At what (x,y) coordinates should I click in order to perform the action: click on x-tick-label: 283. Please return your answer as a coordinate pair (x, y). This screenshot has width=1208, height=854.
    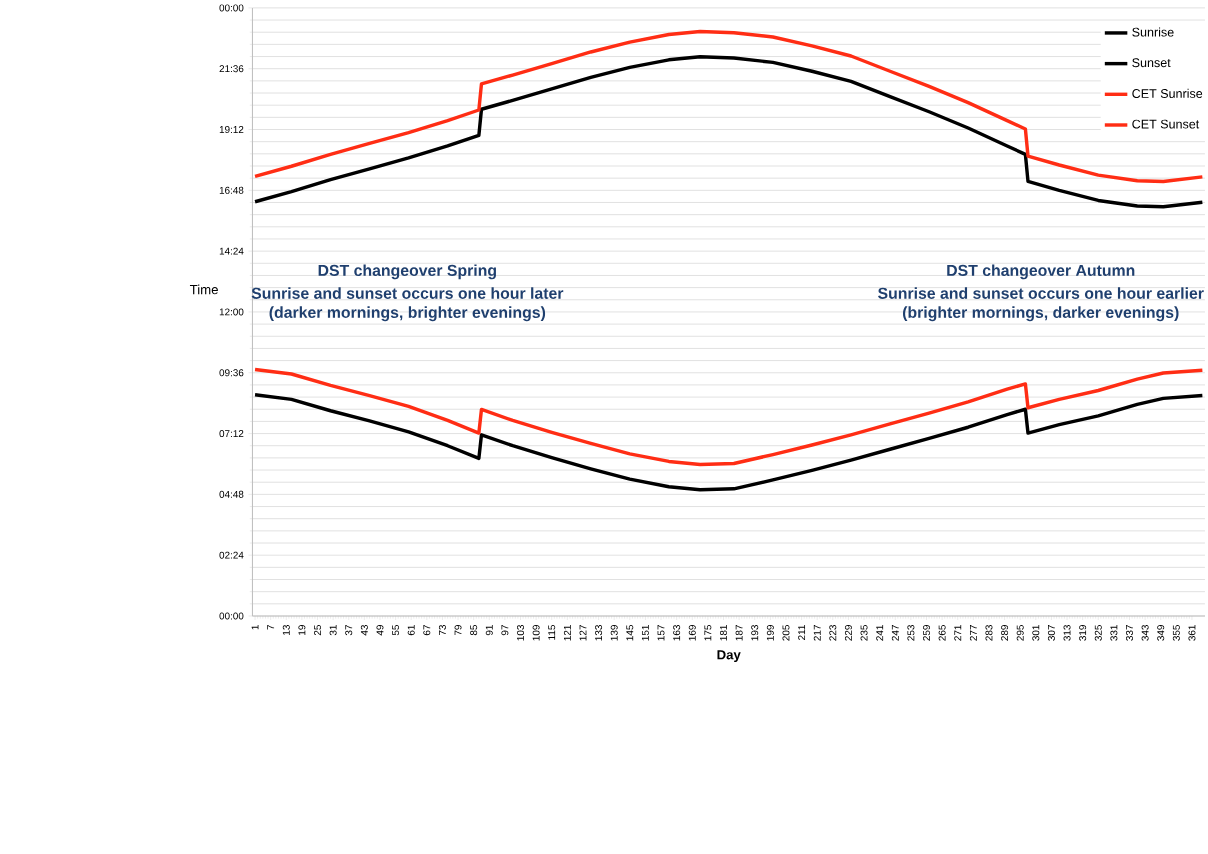
    Looking at the image, I should click on (989, 632).